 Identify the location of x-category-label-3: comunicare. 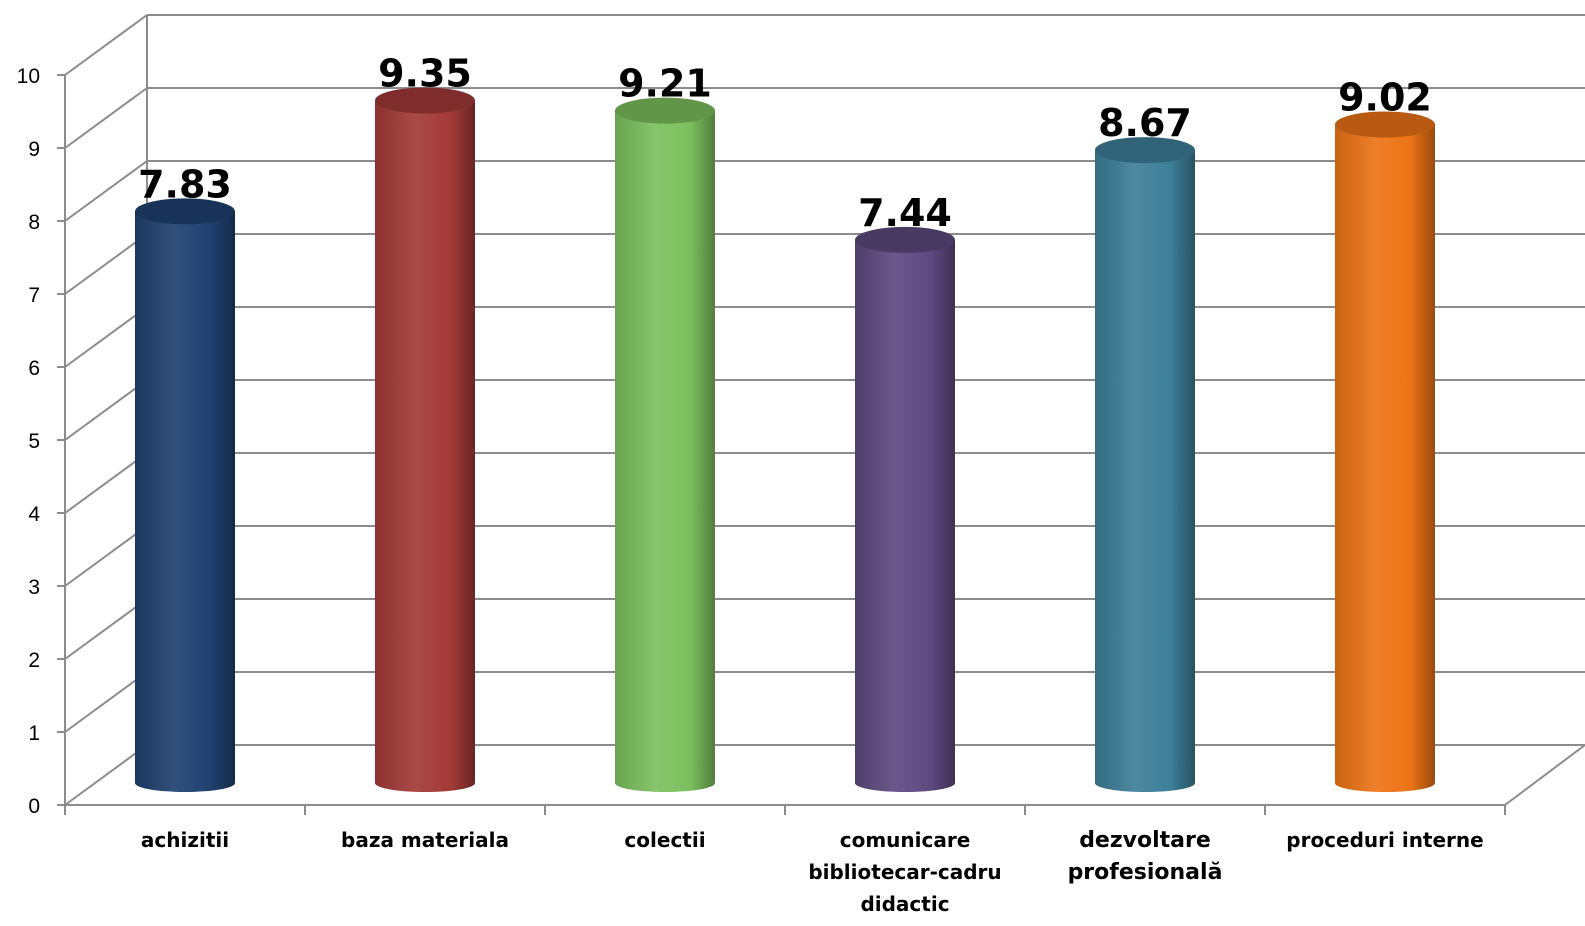
(905, 840).